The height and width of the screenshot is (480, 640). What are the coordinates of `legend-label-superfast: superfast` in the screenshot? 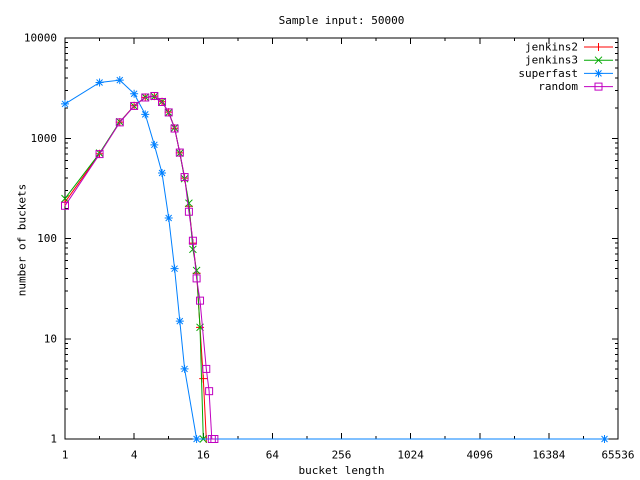 It's located at (548, 73).